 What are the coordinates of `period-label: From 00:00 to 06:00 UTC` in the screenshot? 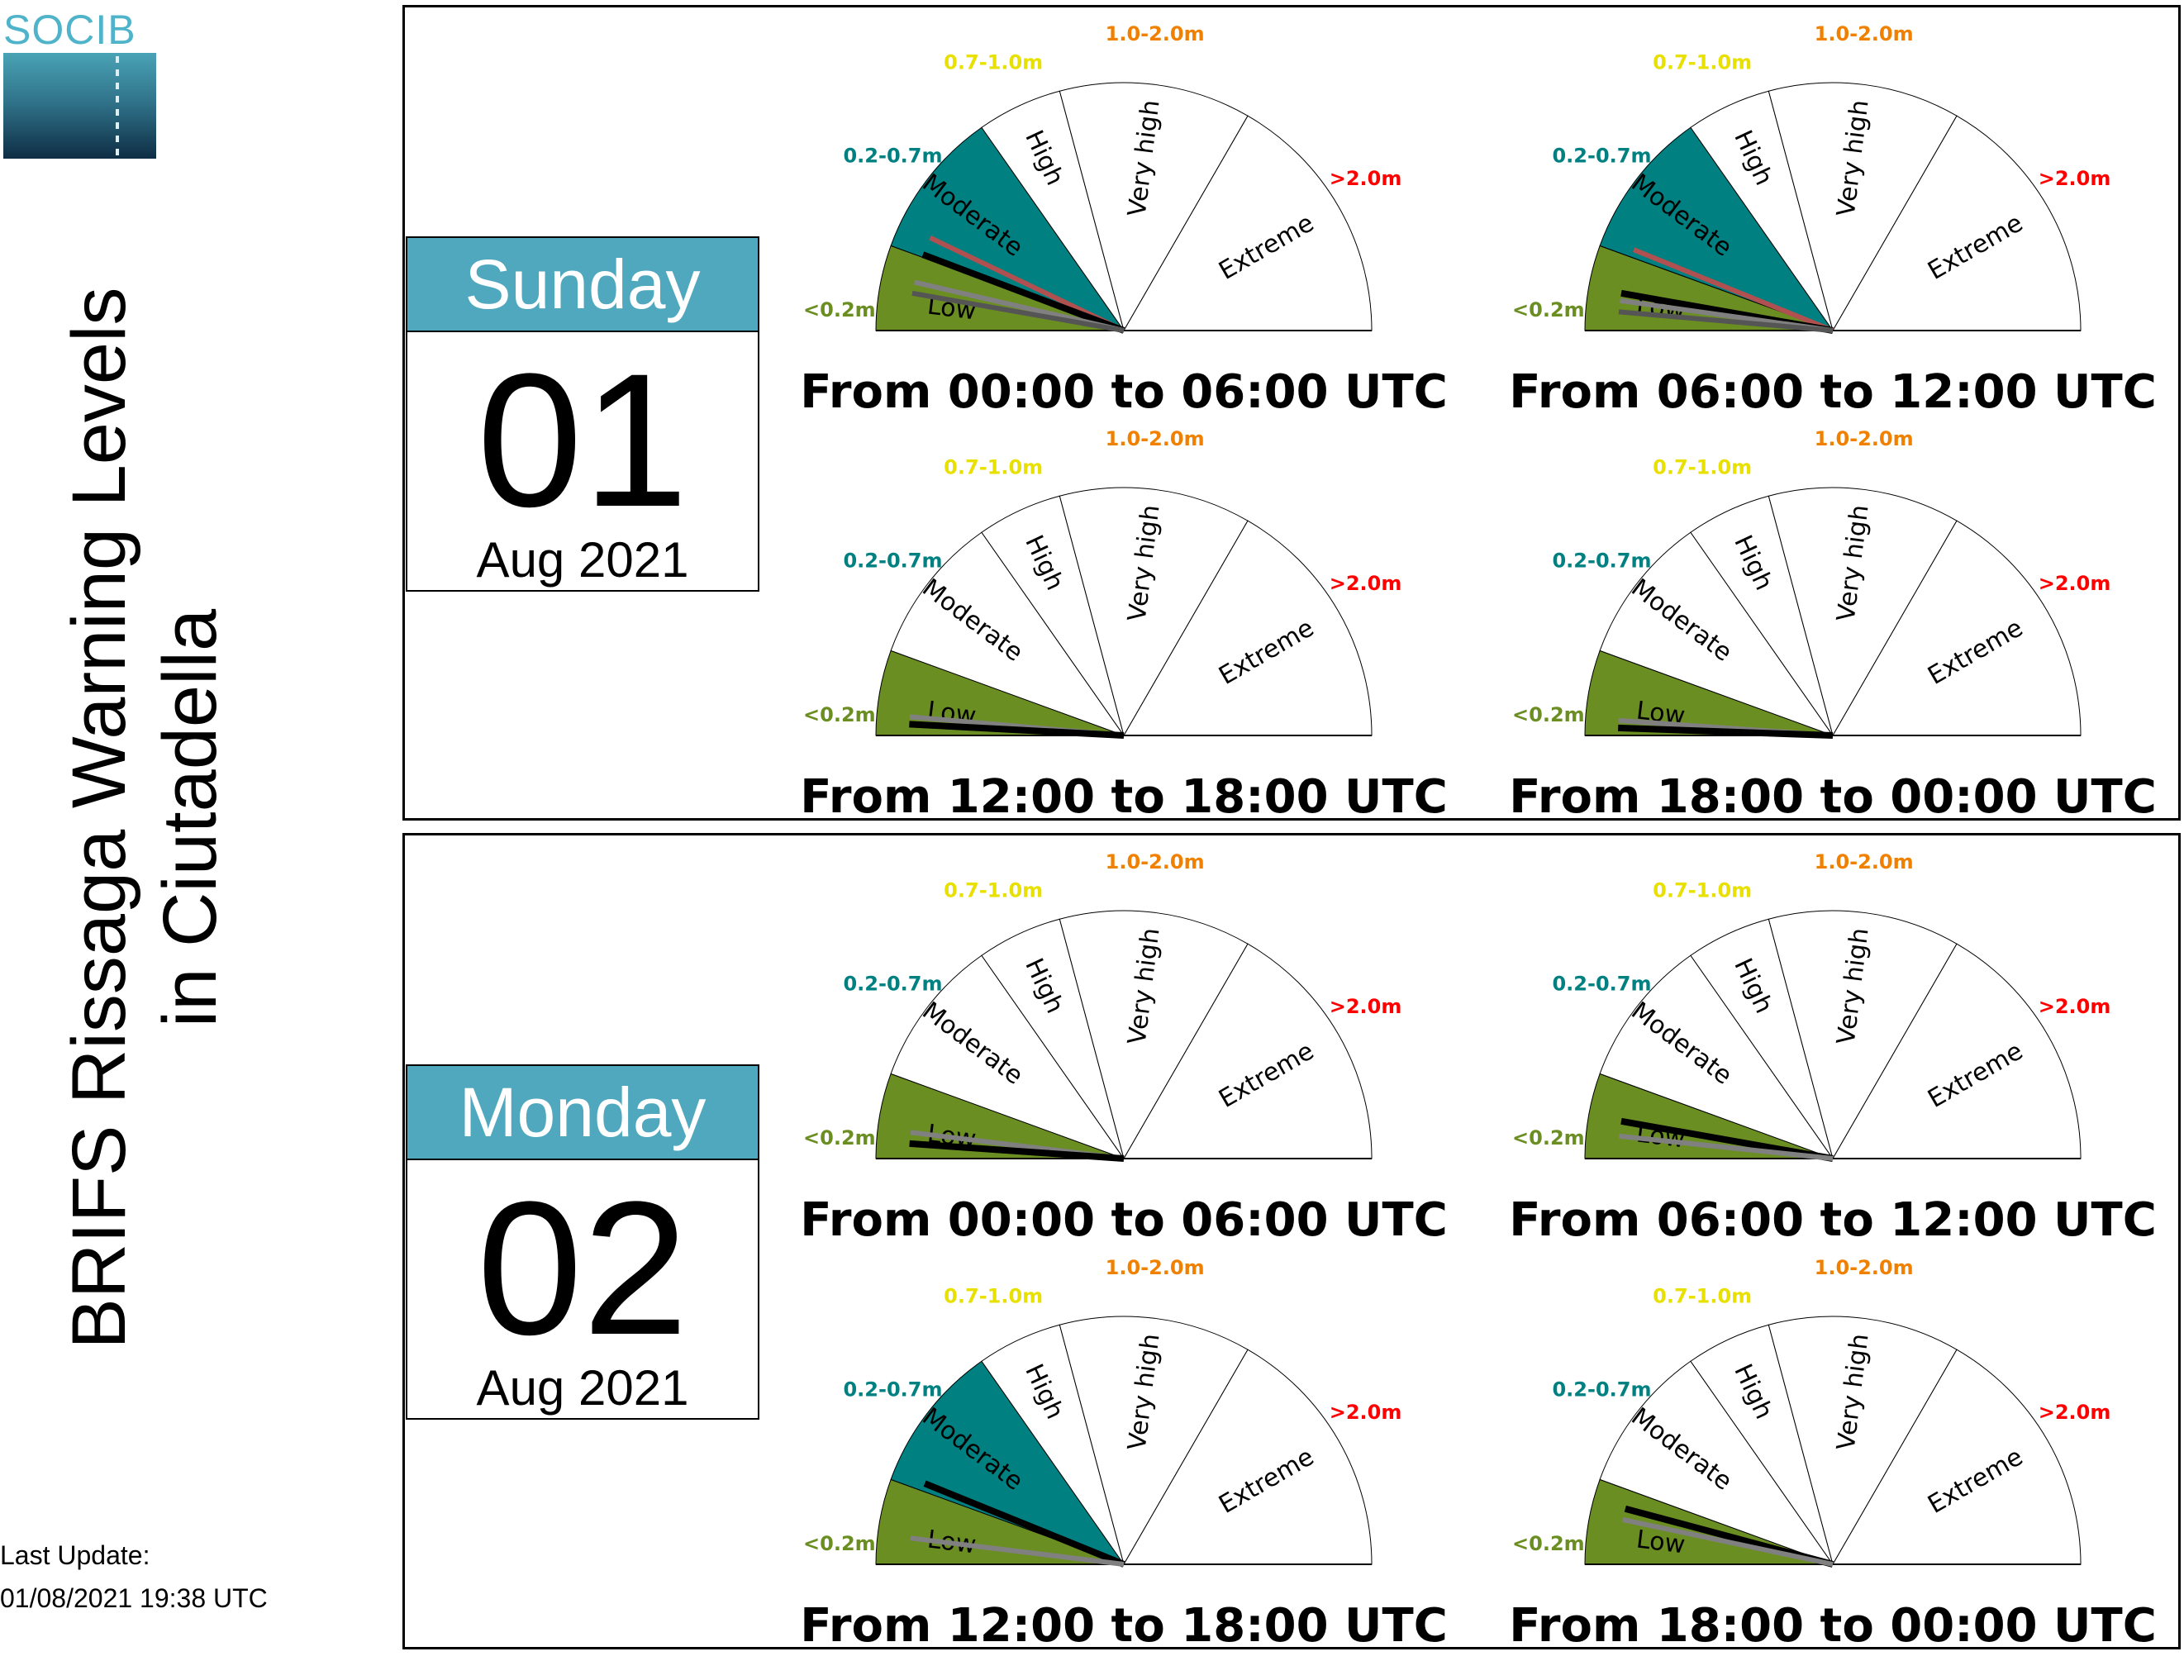 It's located at (1124, 392).